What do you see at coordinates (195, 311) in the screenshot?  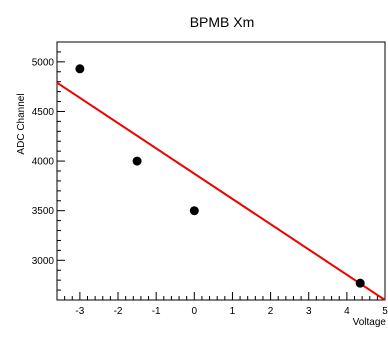 I see `x-tick-label: 0` at bounding box center [195, 311].